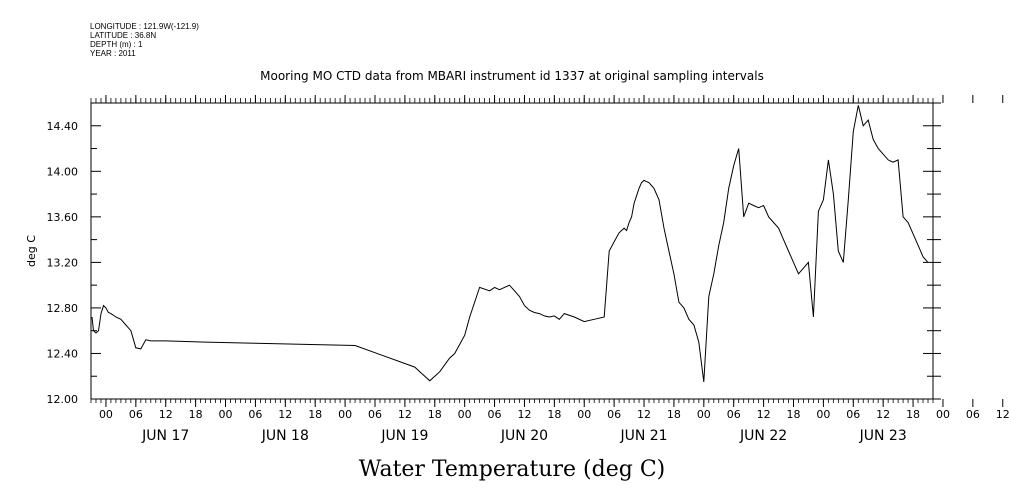 This screenshot has width=1009, height=504. What do you see at coordinates (512, 469) in the screenshot?
I see `x-axis-title: Water Temperature (deg C)` at bounding box center [512, 469].